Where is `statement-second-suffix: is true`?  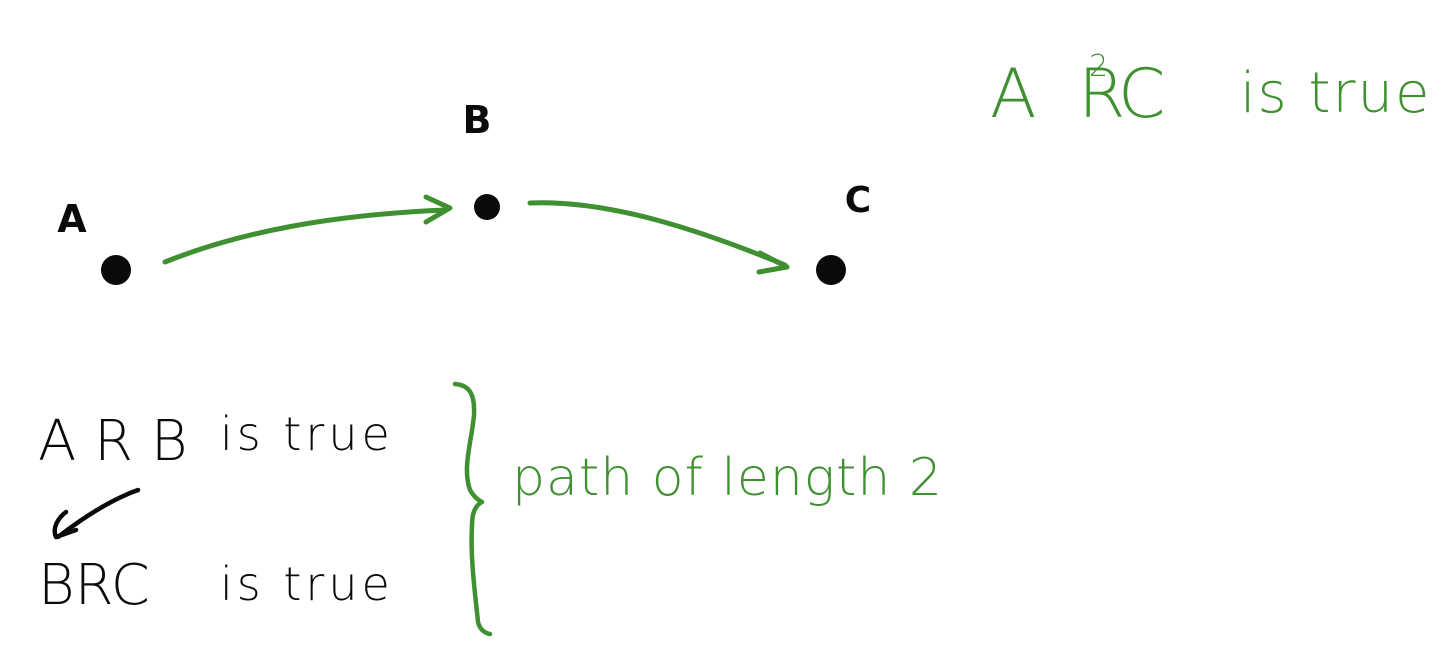 statement-second-suffix: is true is located at coordinates (307, 584).